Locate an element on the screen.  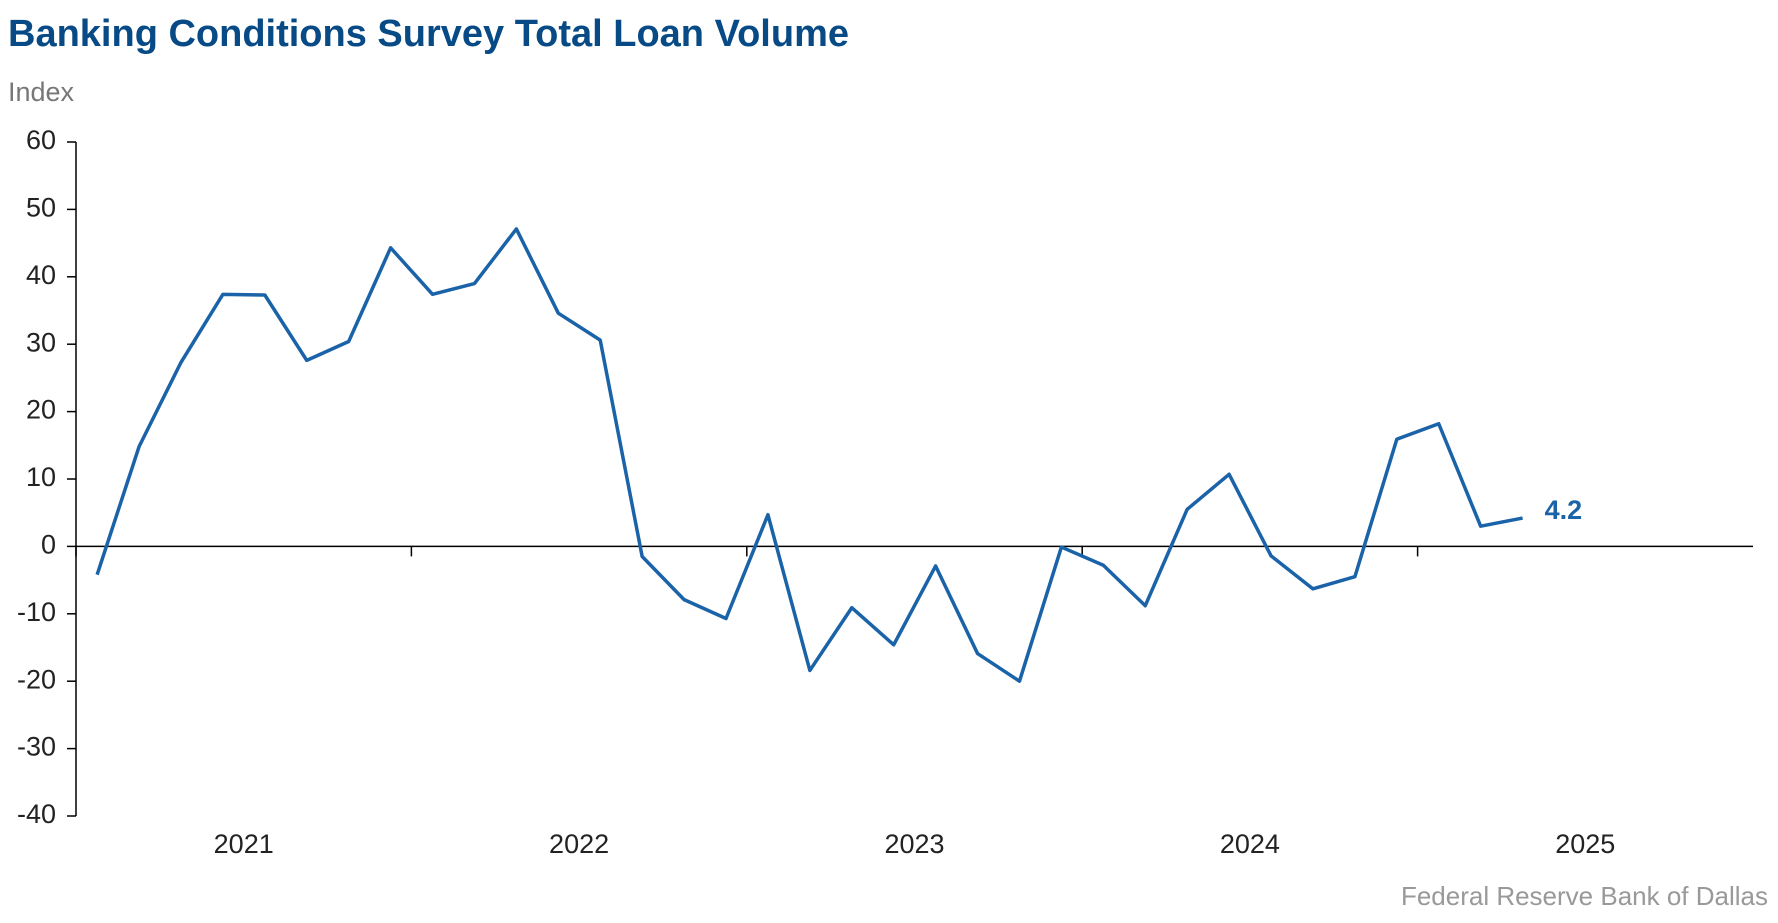
y-tick-label: 10 is located at coordinates (41, 477).